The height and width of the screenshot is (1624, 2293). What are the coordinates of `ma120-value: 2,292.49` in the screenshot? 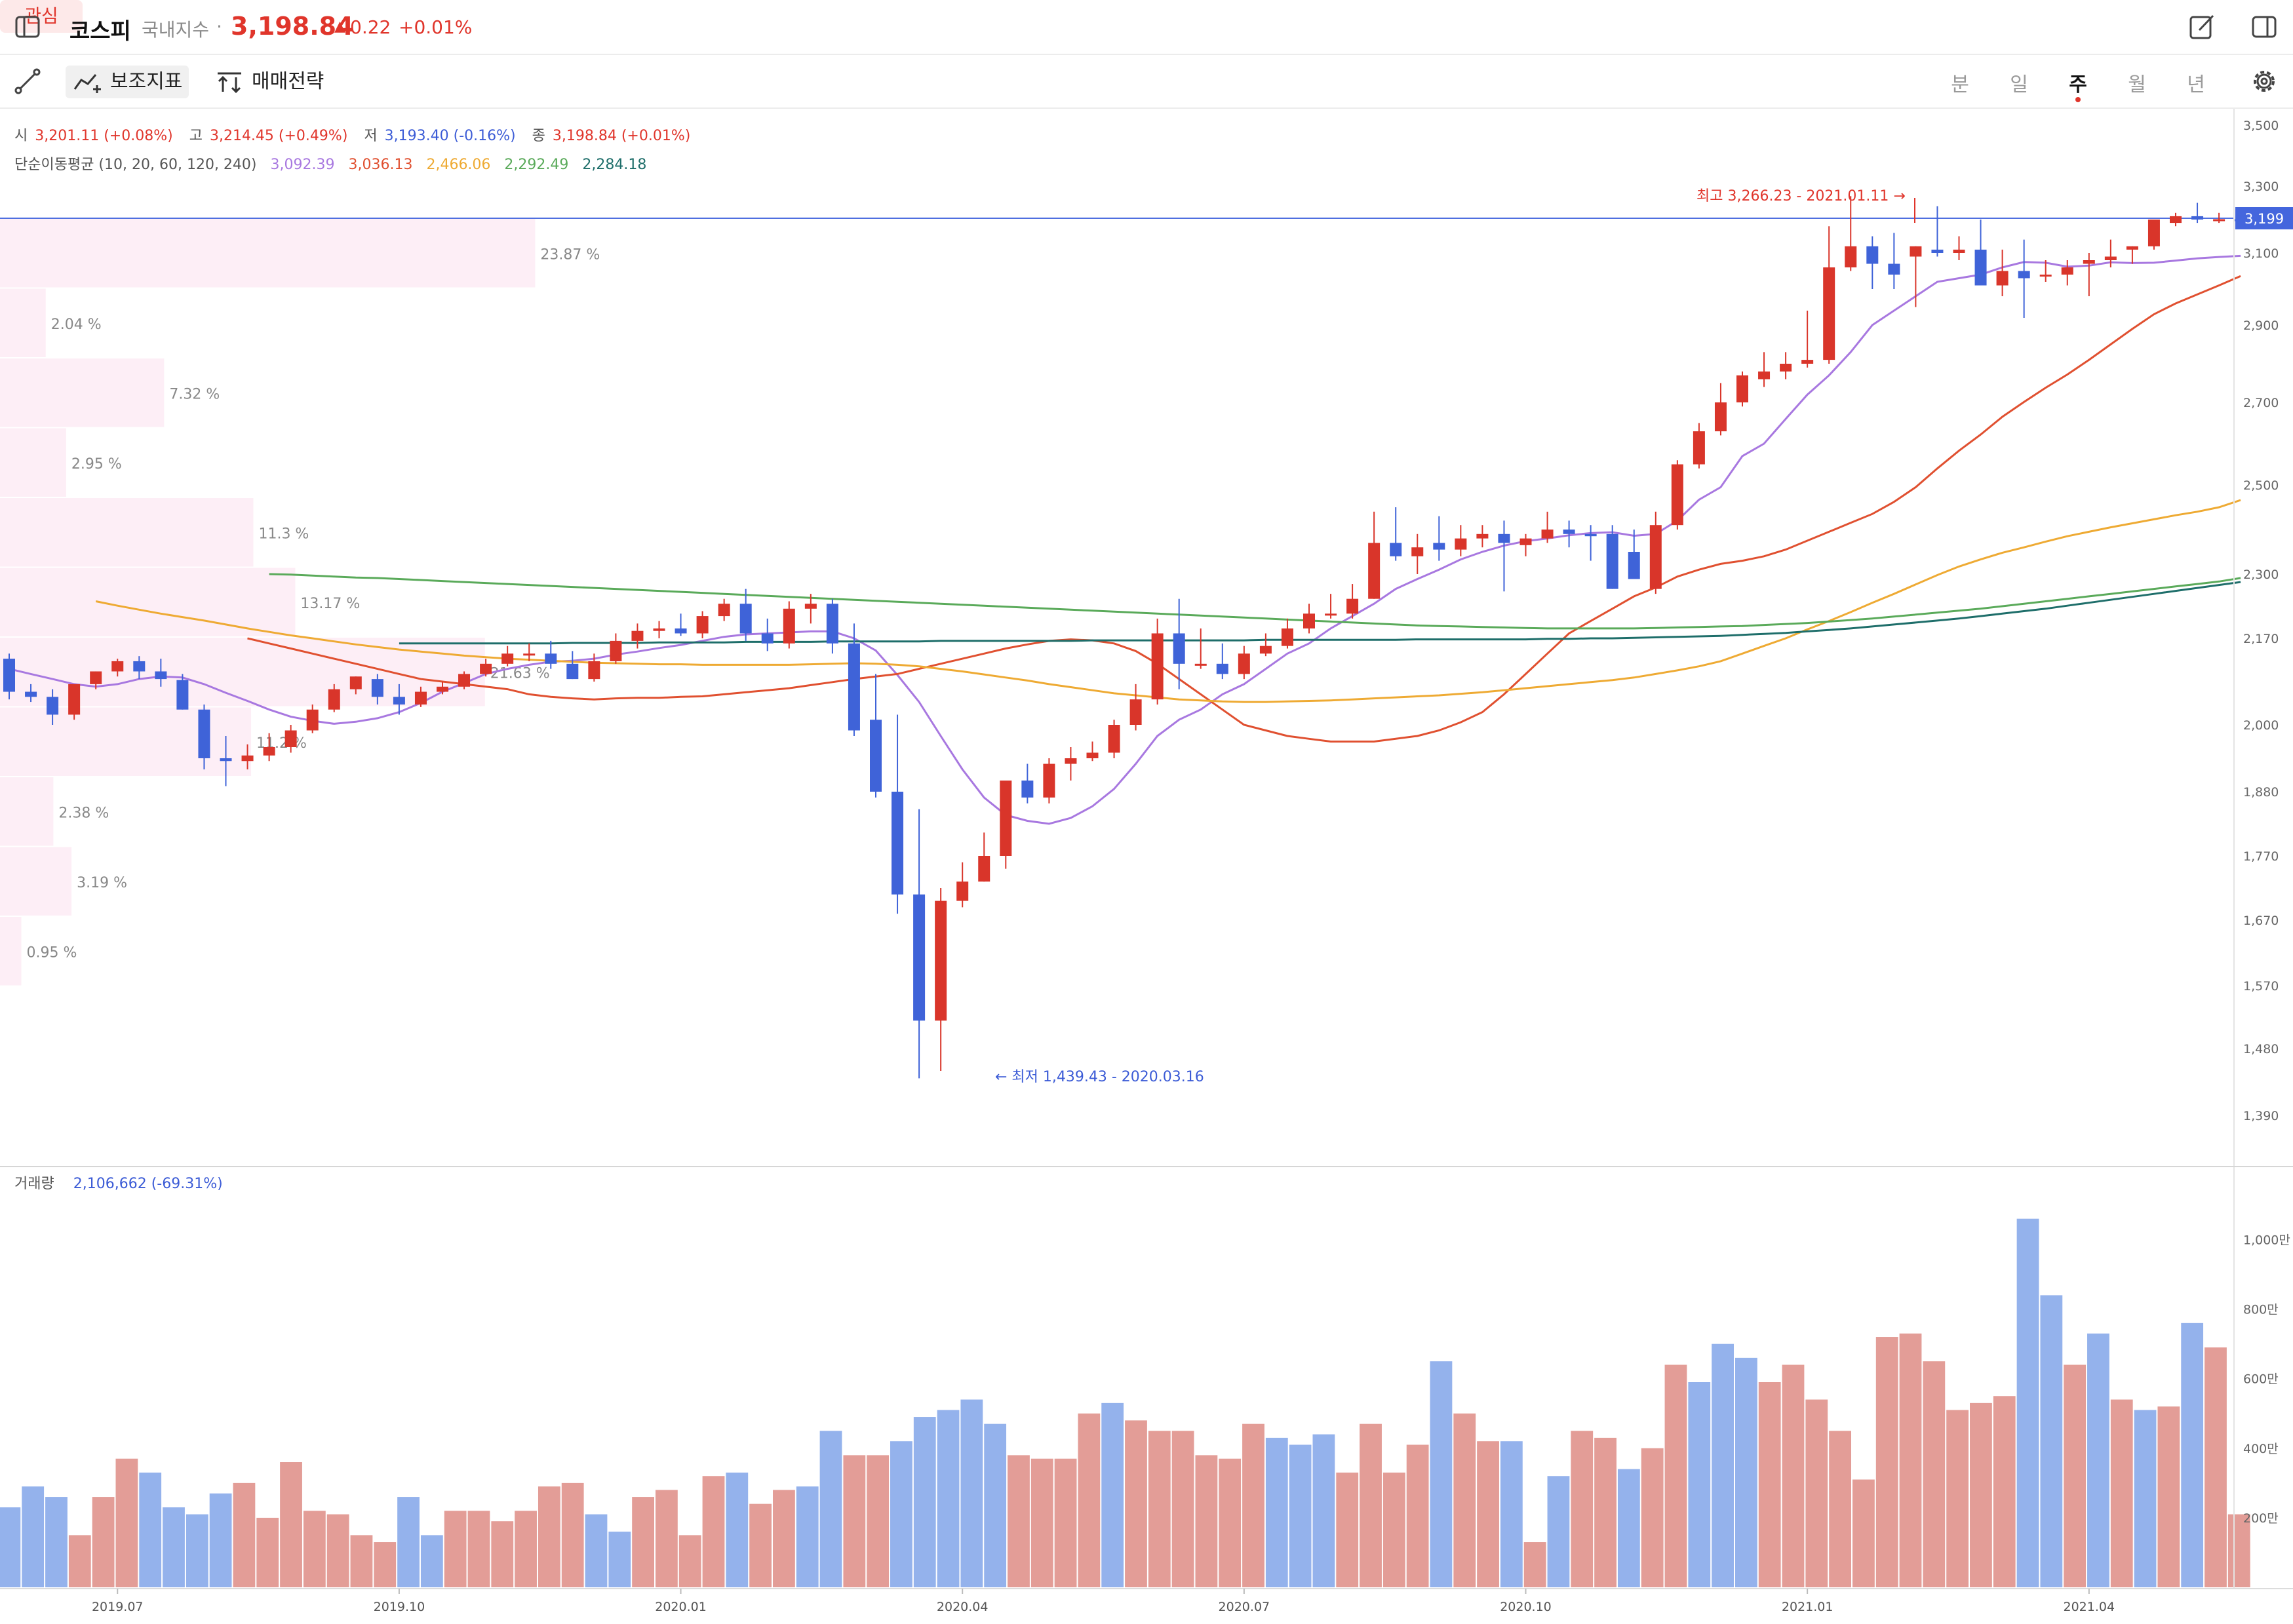 It's located at (537, 165).